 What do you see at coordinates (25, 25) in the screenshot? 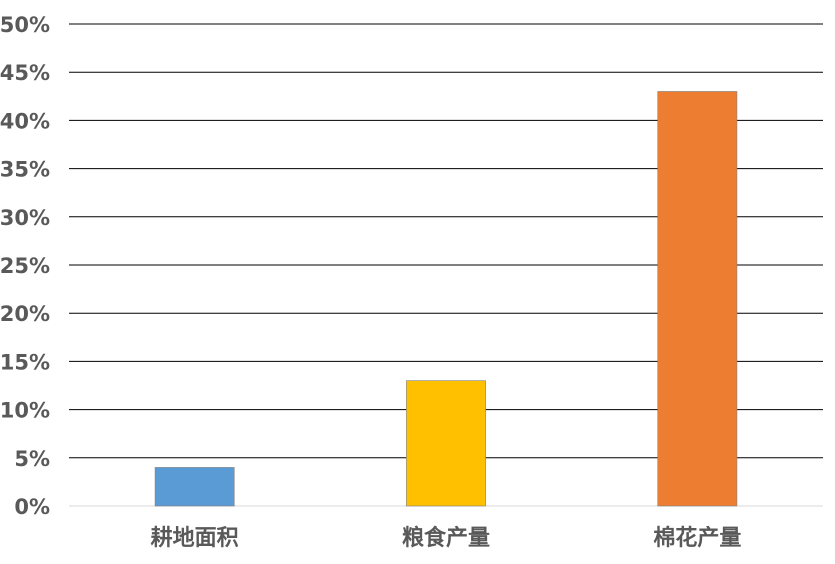
I see `y-tick-label: 50%` at bounding box center [25, 25].